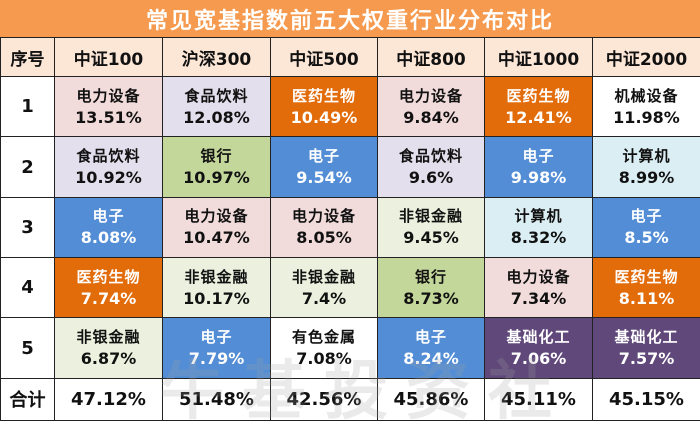 This screenshot has width=700, height=432. I want to click on weight-percent: 10.49%, so click(324, 118).